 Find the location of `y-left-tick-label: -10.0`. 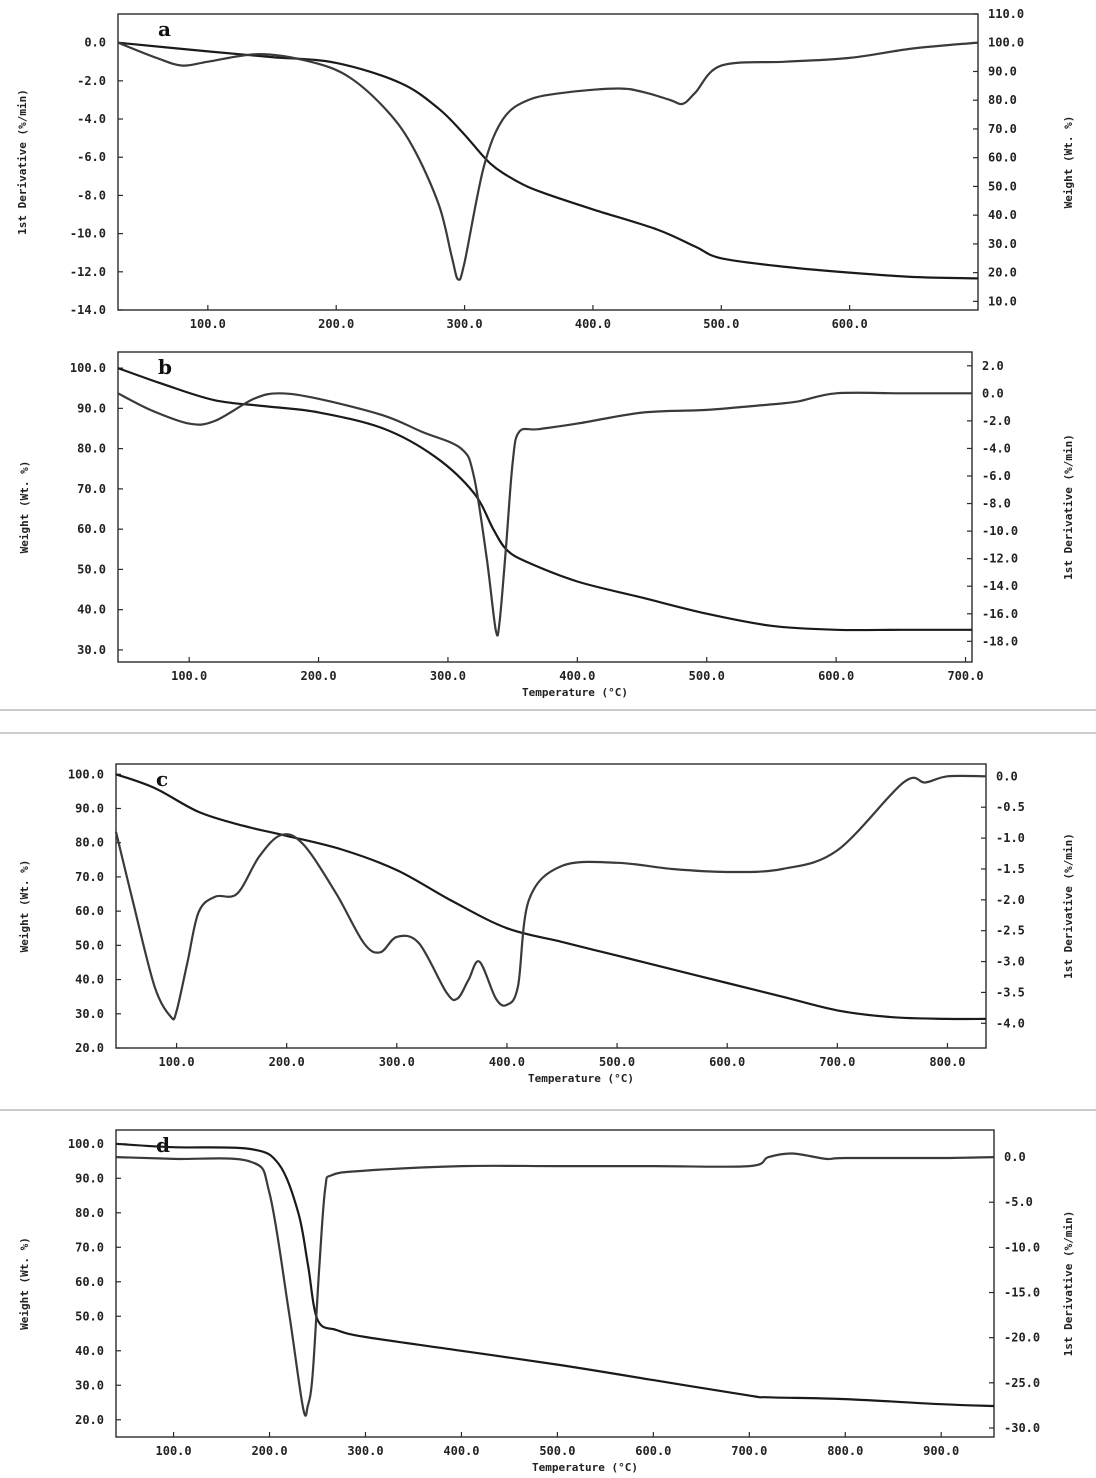

y-left-tick-label: -10.0 is located at coordinates (88, 234).